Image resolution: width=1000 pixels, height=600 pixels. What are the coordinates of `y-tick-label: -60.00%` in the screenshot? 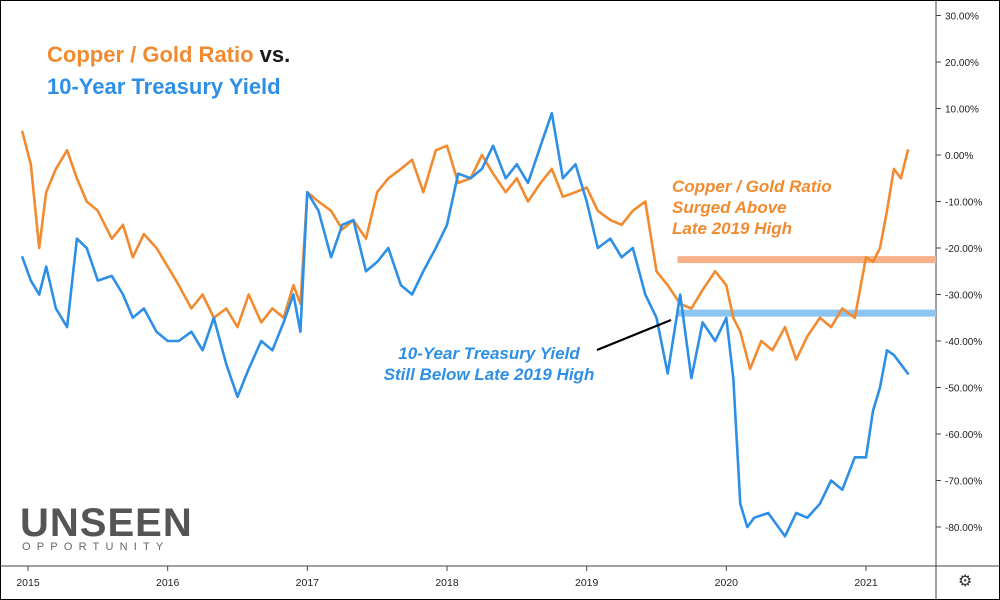 It's located at (963, 435).